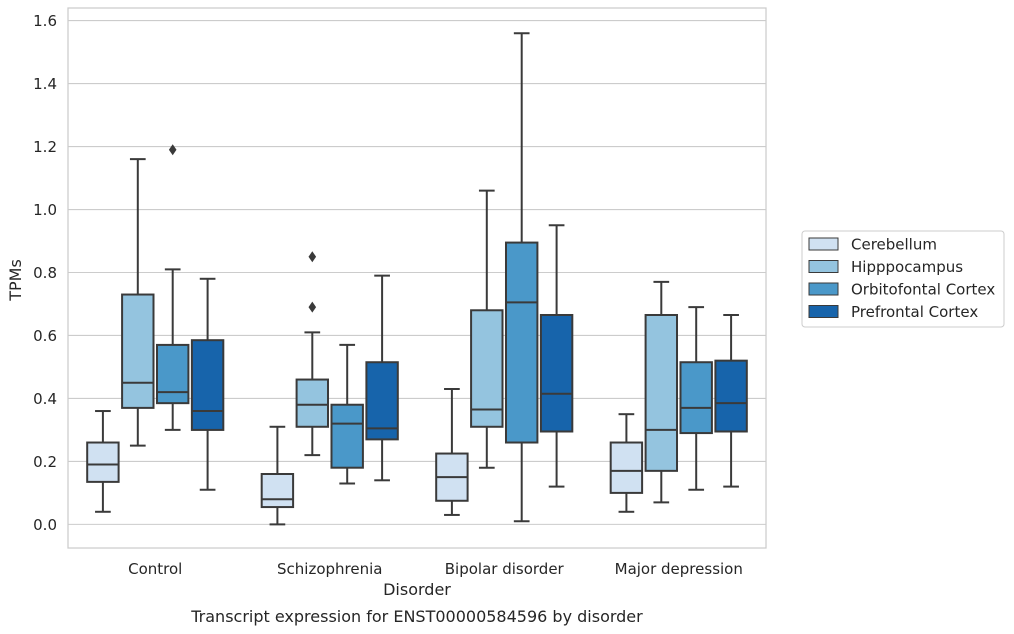 Image resolution: width=1014 pixels, height=634 pixels. I want to click on legend-label: Hipppocampus, so click(907, 267).